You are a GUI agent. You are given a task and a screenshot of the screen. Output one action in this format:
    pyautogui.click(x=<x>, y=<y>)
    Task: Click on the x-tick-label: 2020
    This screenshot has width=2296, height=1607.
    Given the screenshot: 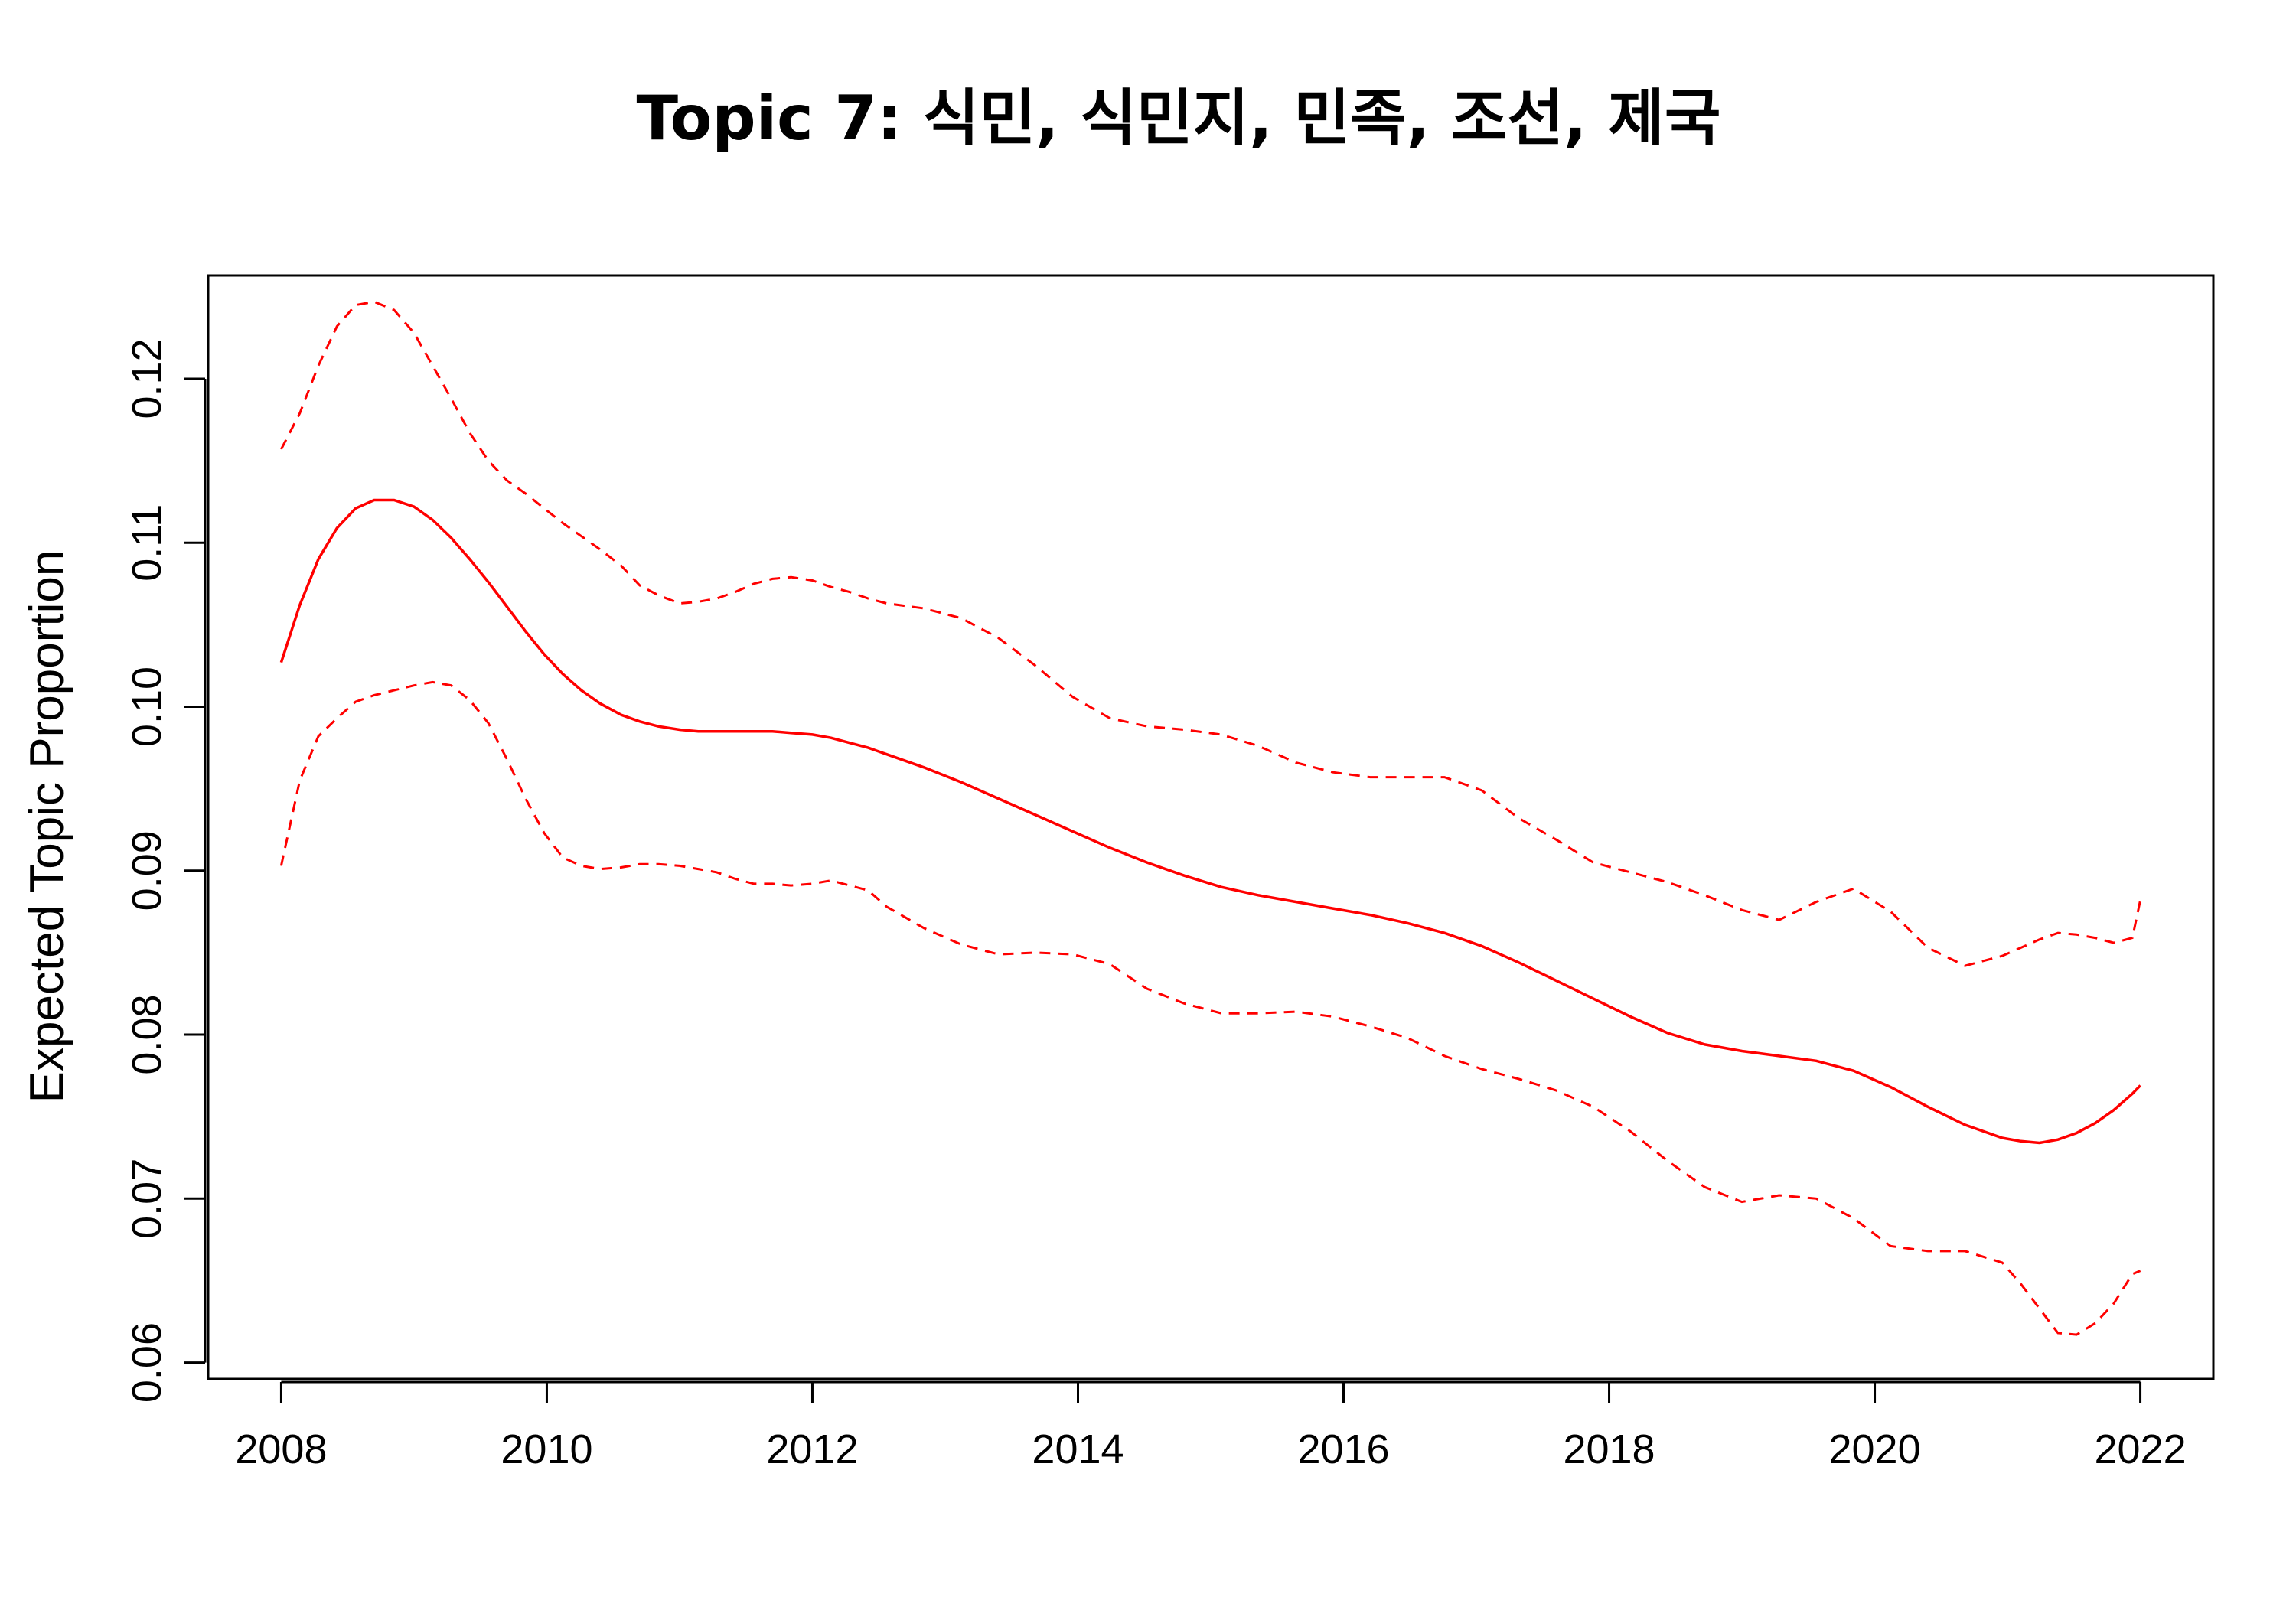 What is the action you would take?
    pyautogui.click(x=1874, y=1449)
    